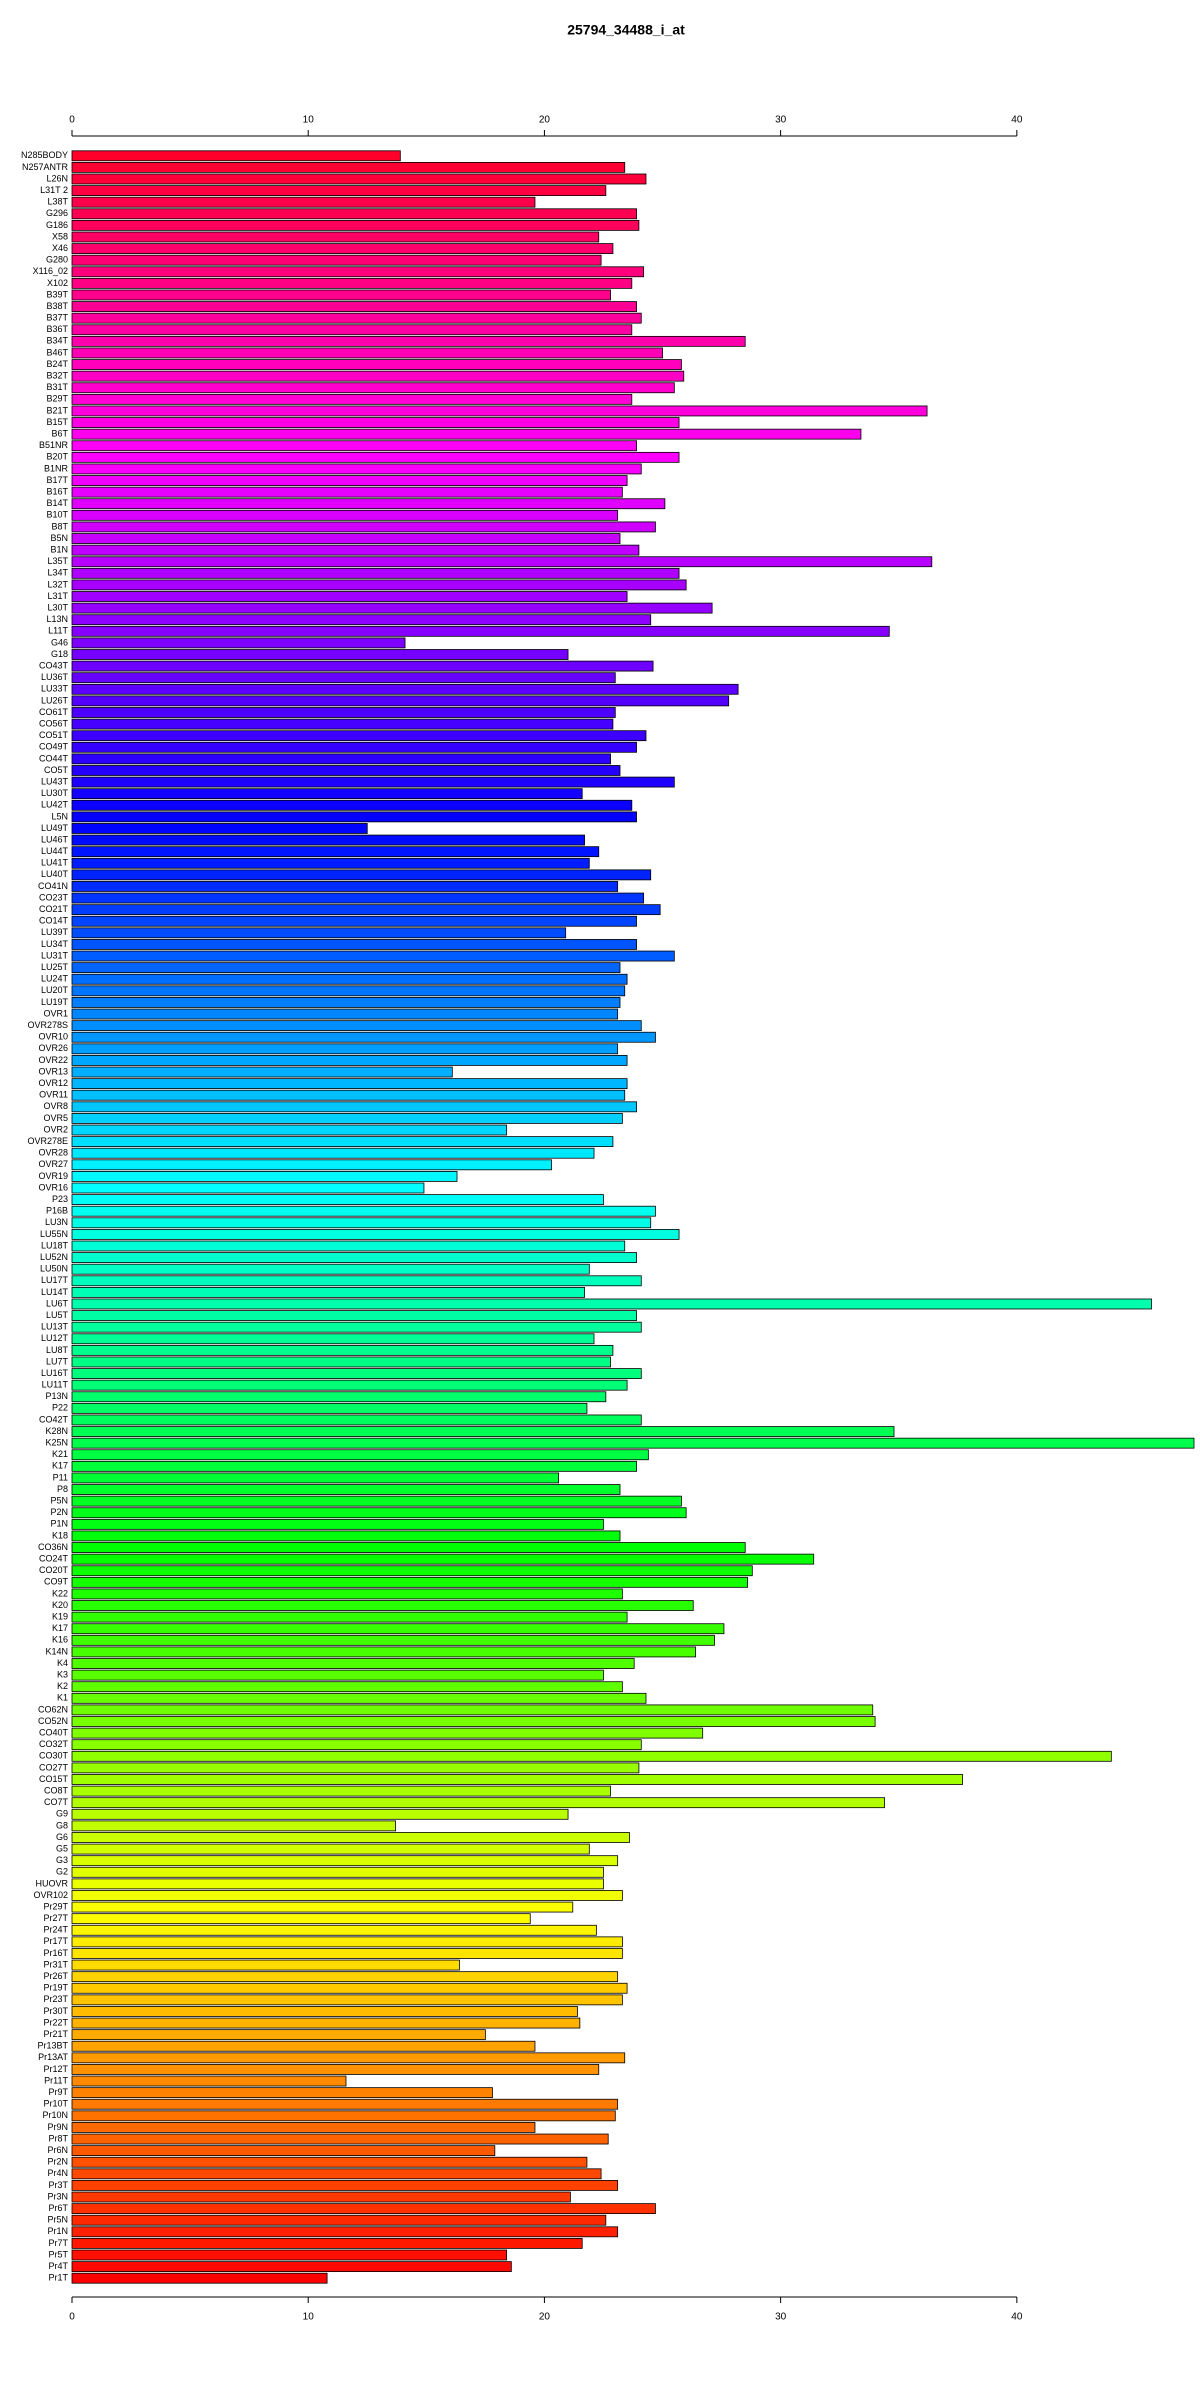  Describe the element at coordinates (57, 352) in the screenshot. I see `y-tick-label: B46T` at that location.